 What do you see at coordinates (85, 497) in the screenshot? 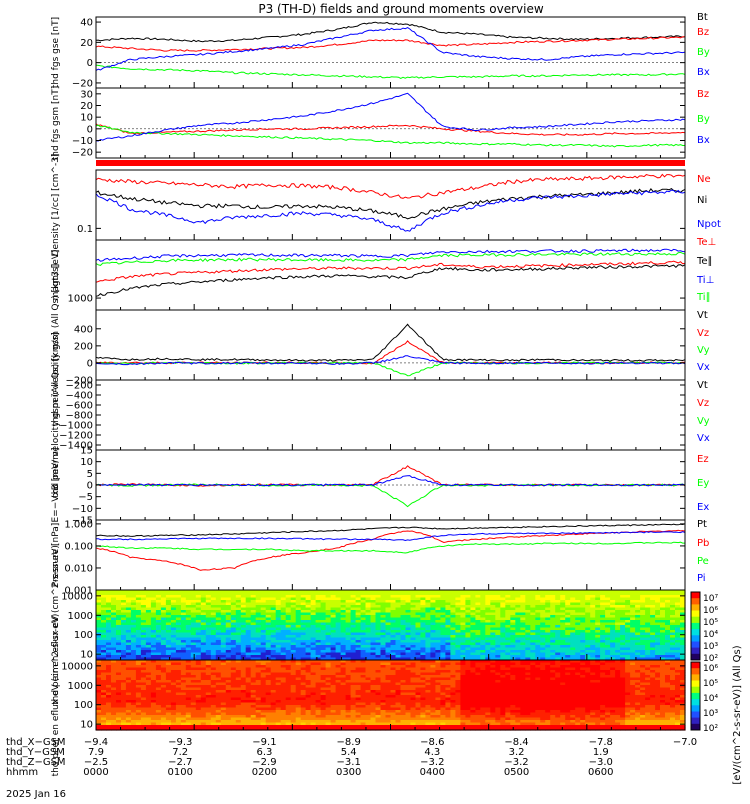
I see `y-tick-label: −5` at bounding box center [85, 497].